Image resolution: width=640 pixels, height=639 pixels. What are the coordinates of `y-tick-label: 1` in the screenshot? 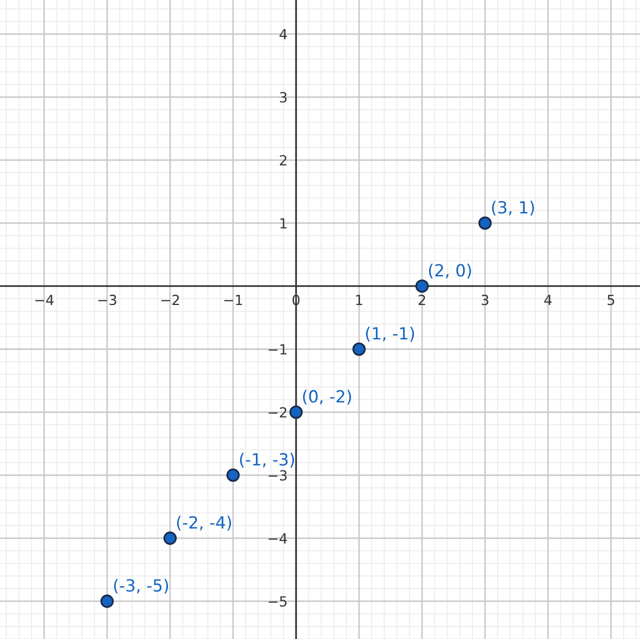 It's located at (283, 223).